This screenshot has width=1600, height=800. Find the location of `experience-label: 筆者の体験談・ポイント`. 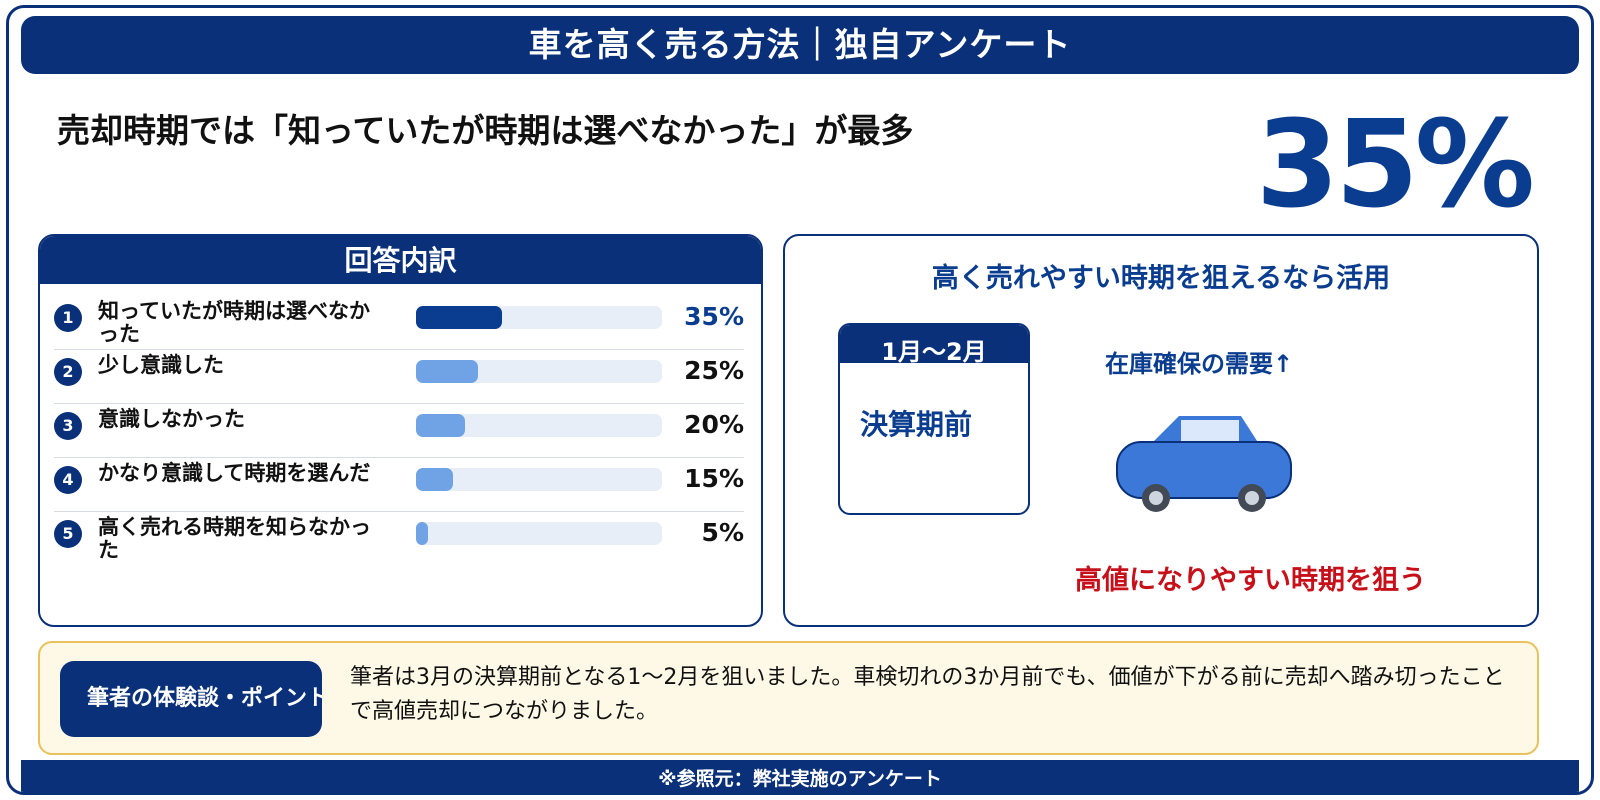

experience-label: 筆者の体験談・ポイント is located at coordinates (191, 699).